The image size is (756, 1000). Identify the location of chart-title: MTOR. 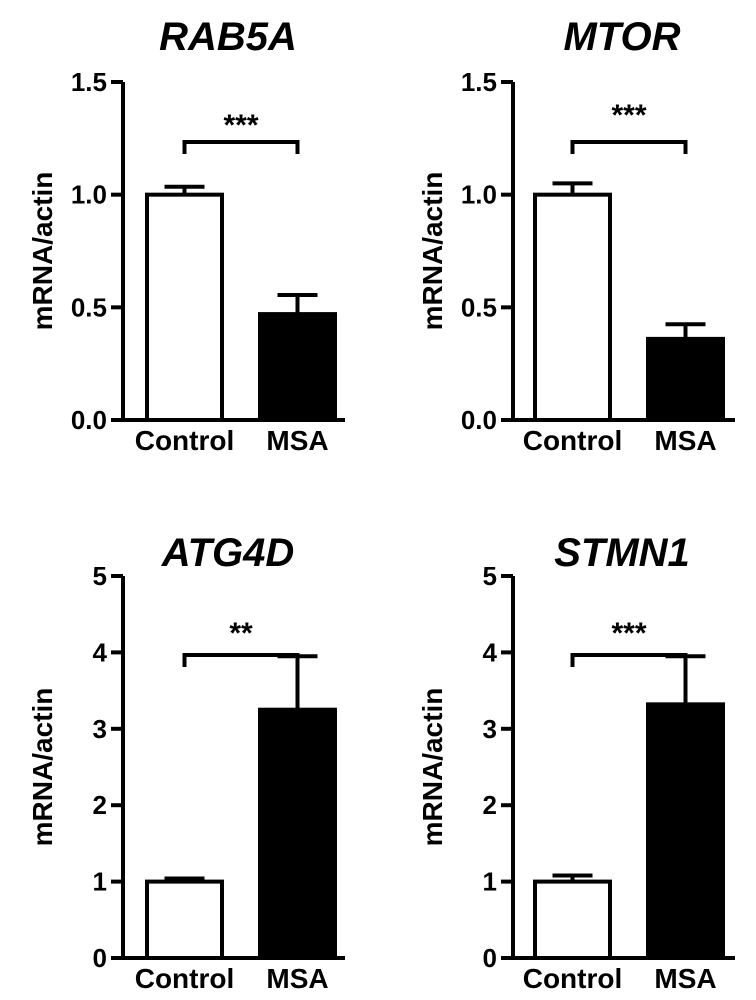
(621, 37).